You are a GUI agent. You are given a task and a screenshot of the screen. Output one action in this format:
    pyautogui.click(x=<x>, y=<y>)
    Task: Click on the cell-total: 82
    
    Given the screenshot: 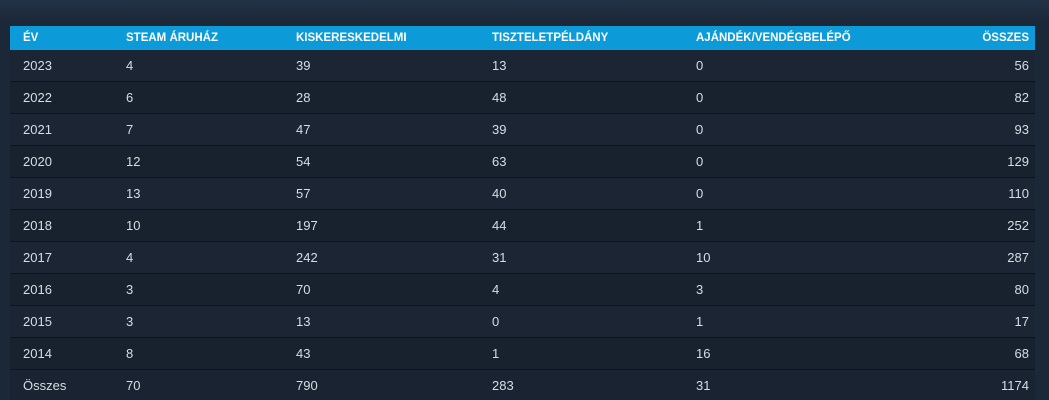 What is the action you would take?
    pyautogui.click(x=1021, y=97)
    